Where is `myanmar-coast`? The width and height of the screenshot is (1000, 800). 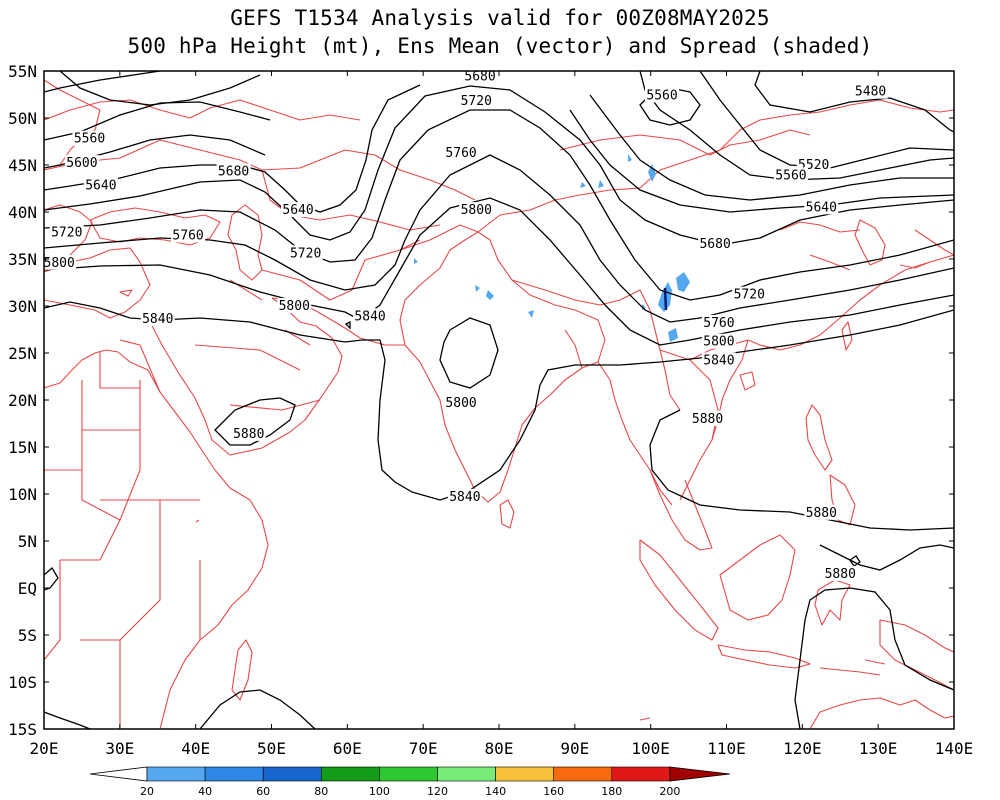
myanmar-coast is located at coordinates (635, 433).